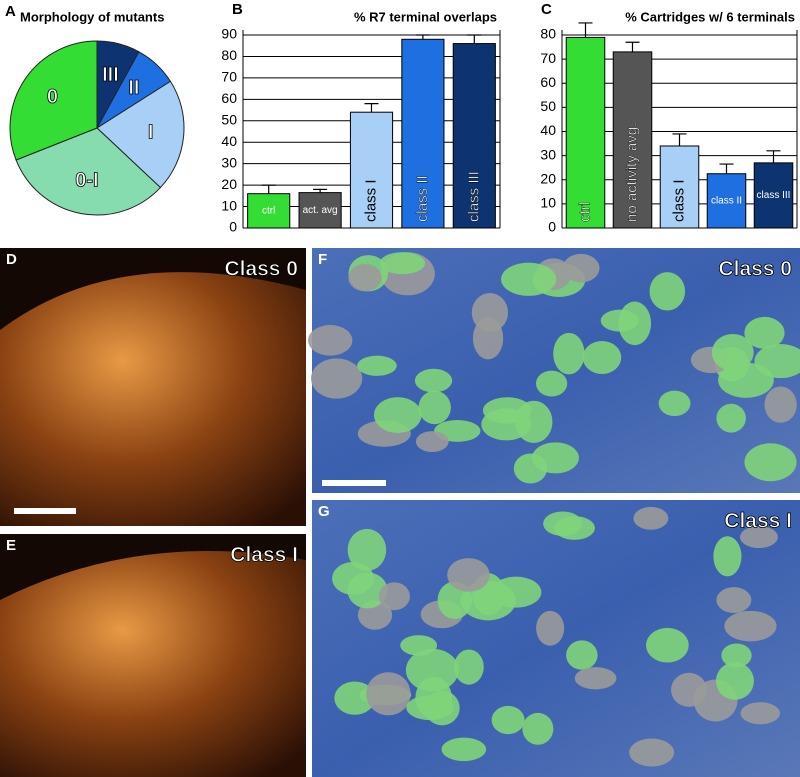 The image size is (800, 777). Describe the element at coordinates (10, 11) in the screenshot. I see `panel-letter: A` at that location.